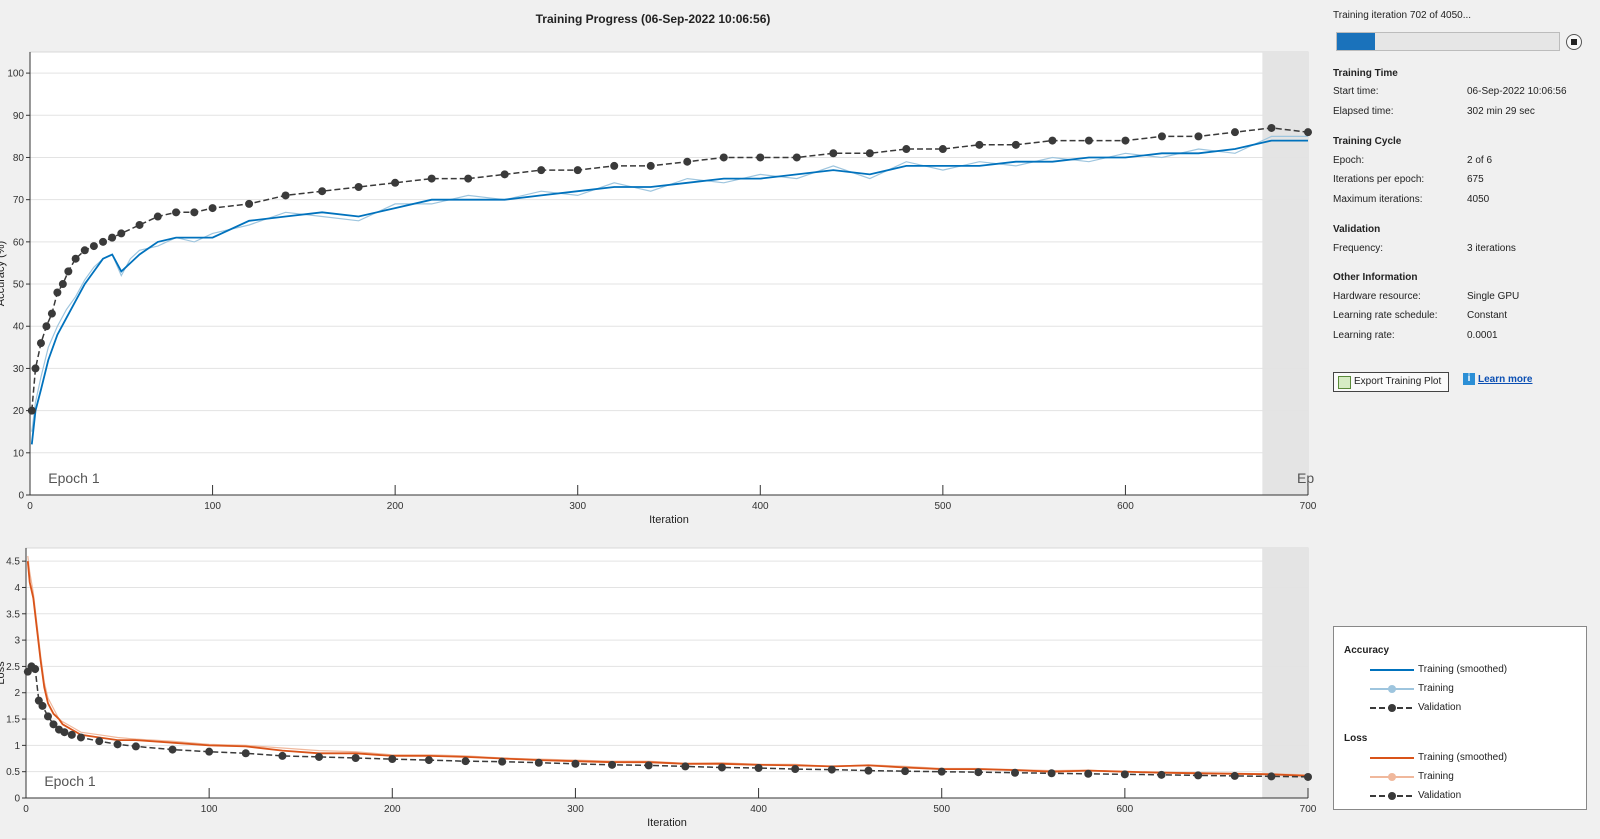  Describe the element at coordinates (1466, 298) in the screenshot. I see `info-row-hardware-resource: Hardware resource: Single GPU` at that location.